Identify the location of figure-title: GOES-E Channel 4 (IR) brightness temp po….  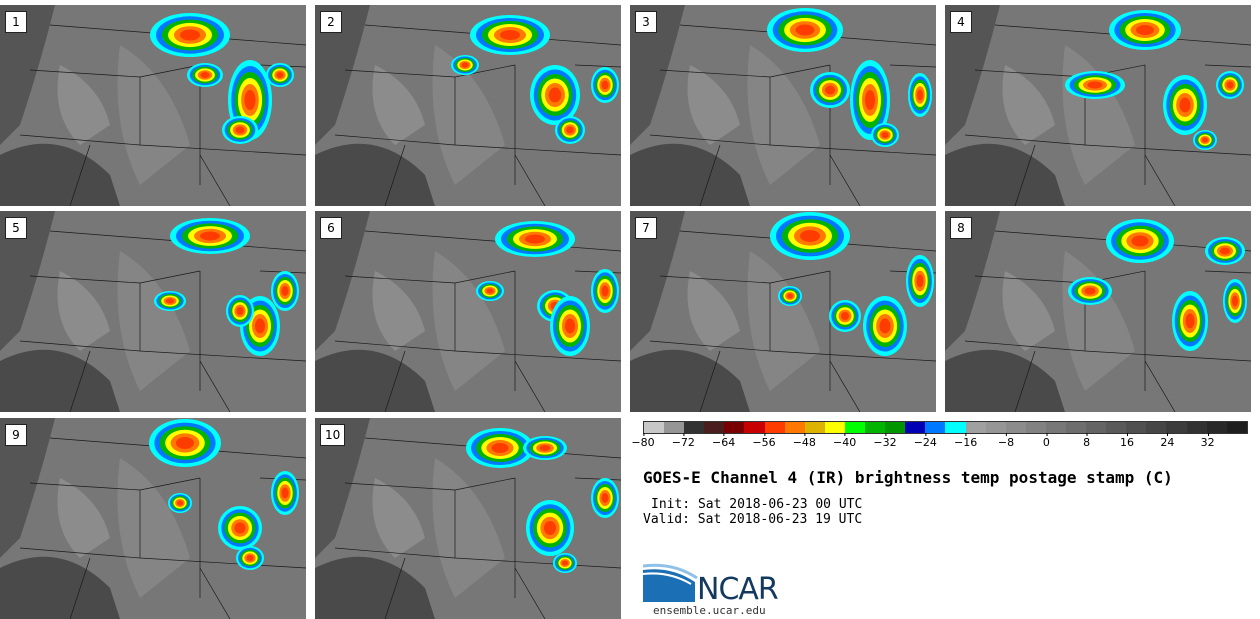
(908, 477).